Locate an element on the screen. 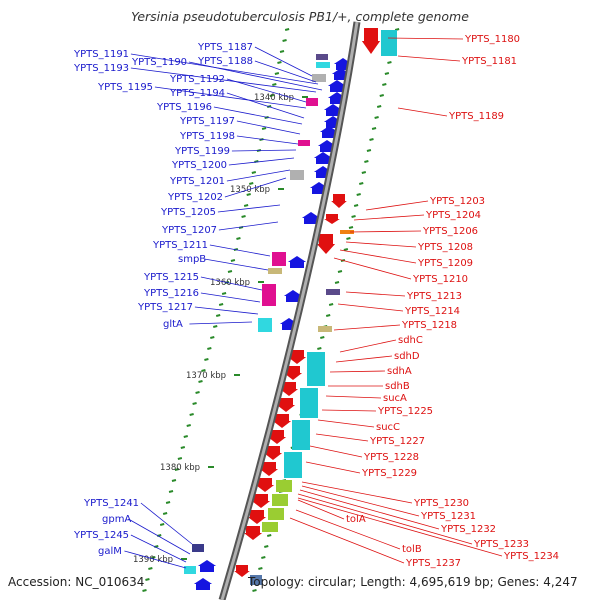 The height and width of the screenshot is (600, 600). gene-label-sdha: sdhA is located at coordinates (399, 371).